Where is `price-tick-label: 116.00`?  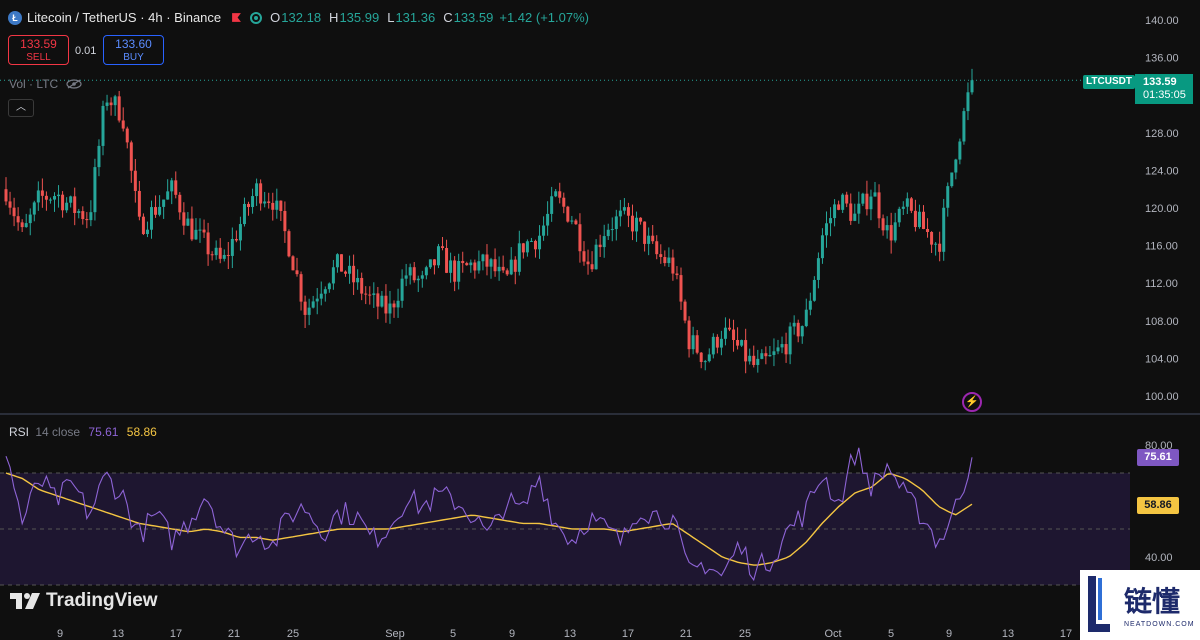 price-tick-label: 116.00 is located at coordinates (1161, 247).